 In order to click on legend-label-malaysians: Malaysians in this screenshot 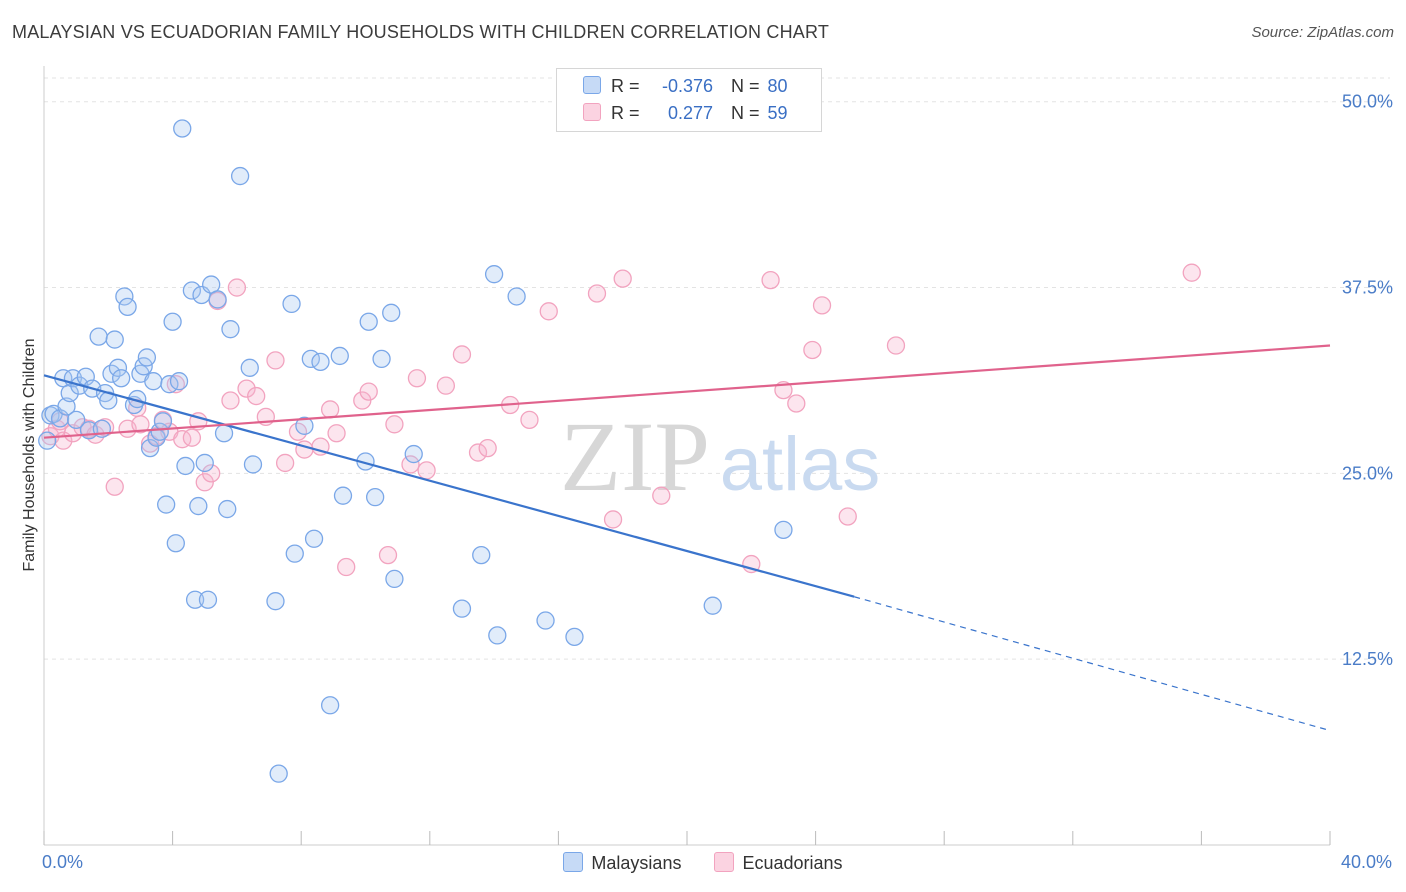, I will do `click(636, 863)`.